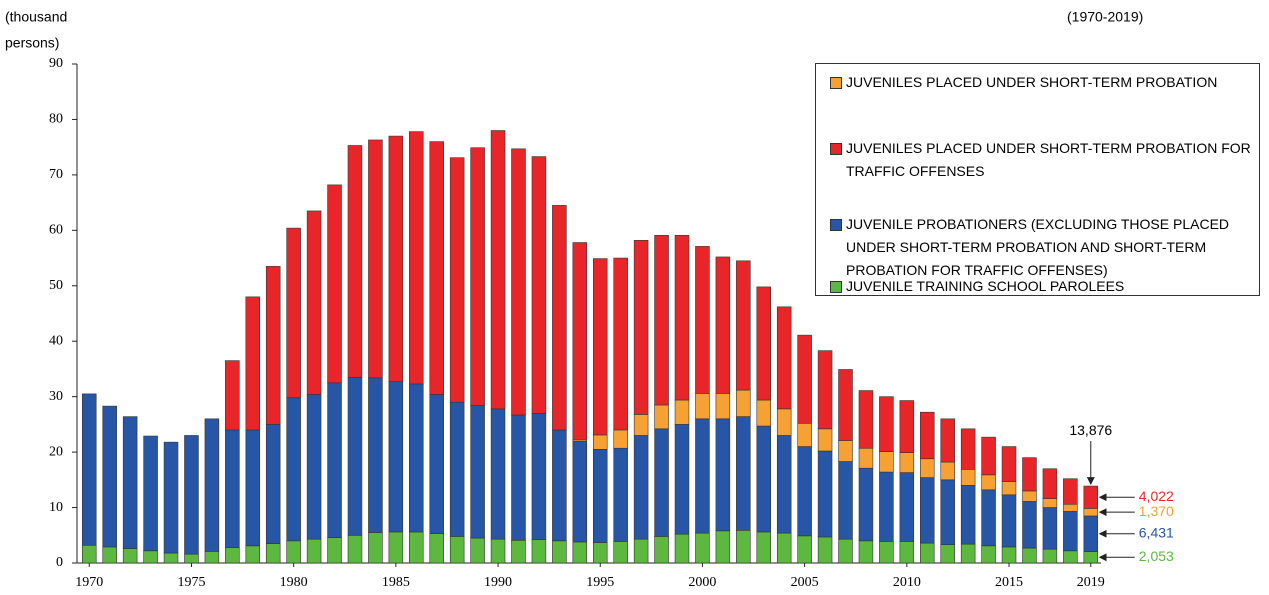  Describe the element at coordinates (191, 582) in the screenshot. I see `x-tick-label: 1975` at that location.